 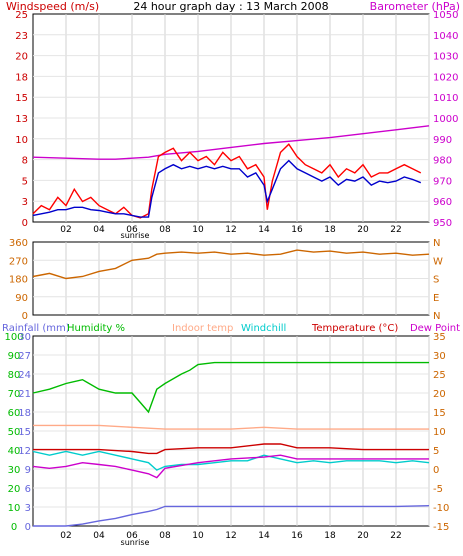 I want to click on barometer-tick: 1040, so click(x=445, y=36).